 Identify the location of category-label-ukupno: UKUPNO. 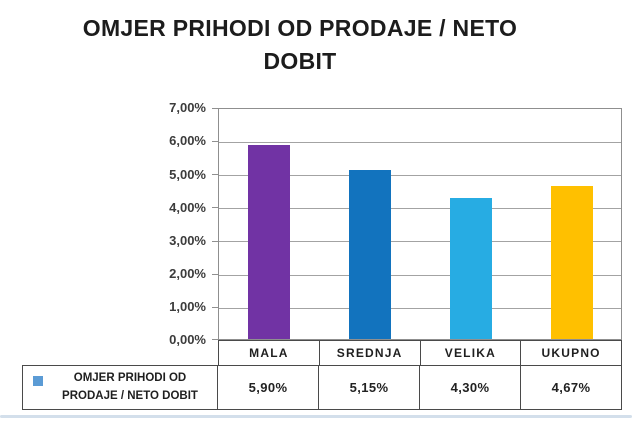
(571, 353).